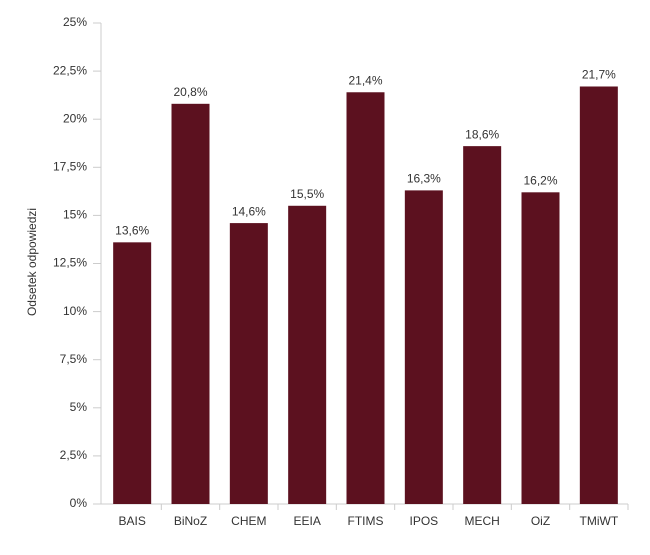 This screenshot has height=555, width=650. Describe the element at coordinates (131, 521) in the screenshot. I see `x-tick-label: BAIS` at that location.